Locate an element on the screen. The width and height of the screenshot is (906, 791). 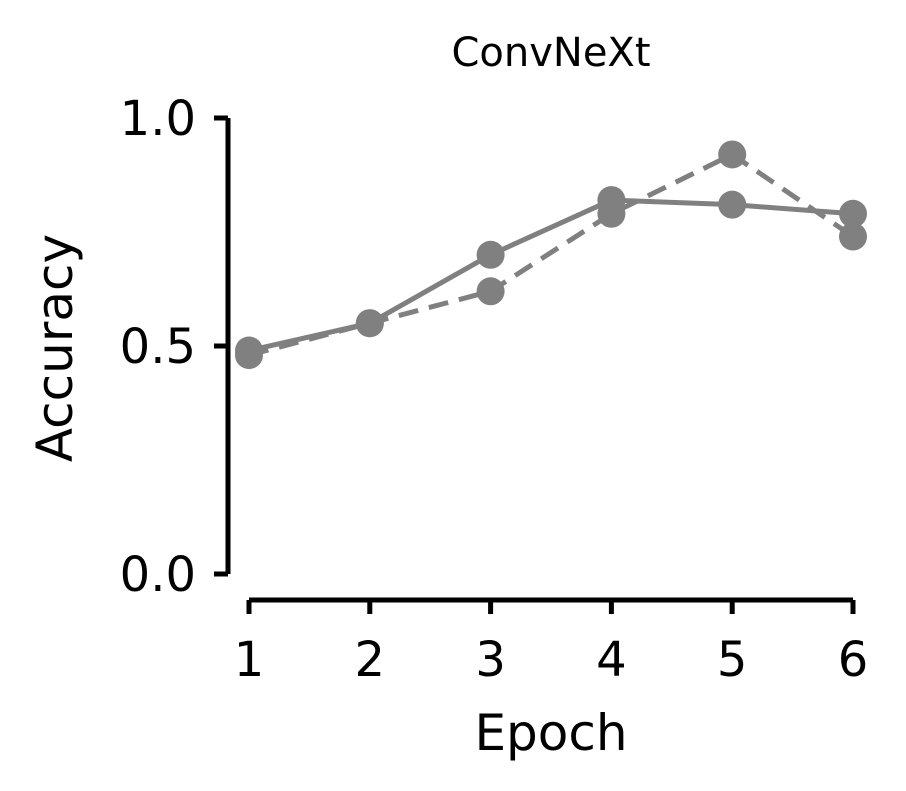
x-ticks: 1 2 3 4 5 6 is located at coordinates (551, 644).